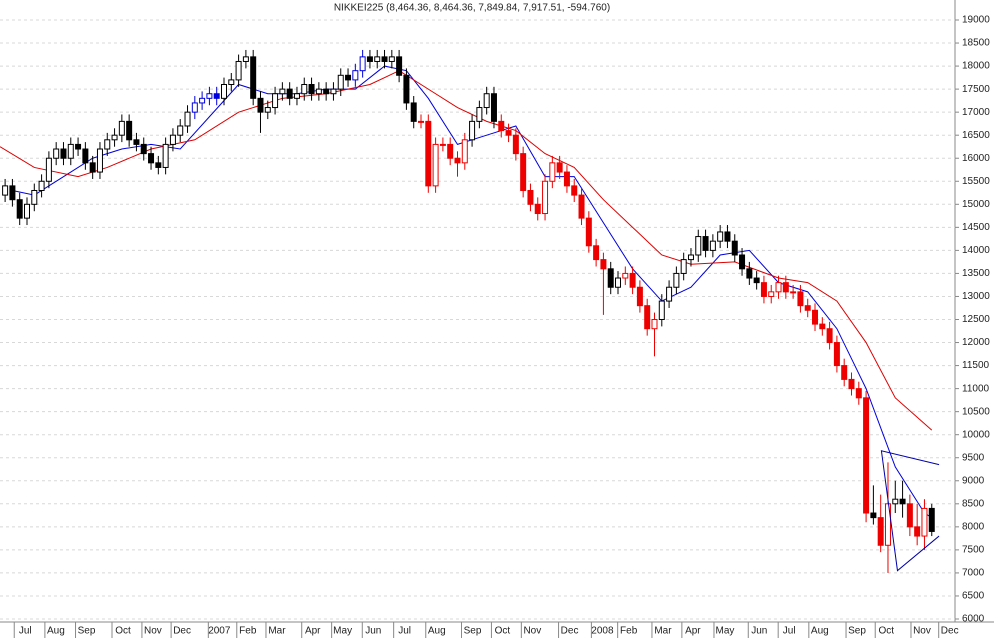  I want to click on x-tick-label: Oct, so click(123, 631).